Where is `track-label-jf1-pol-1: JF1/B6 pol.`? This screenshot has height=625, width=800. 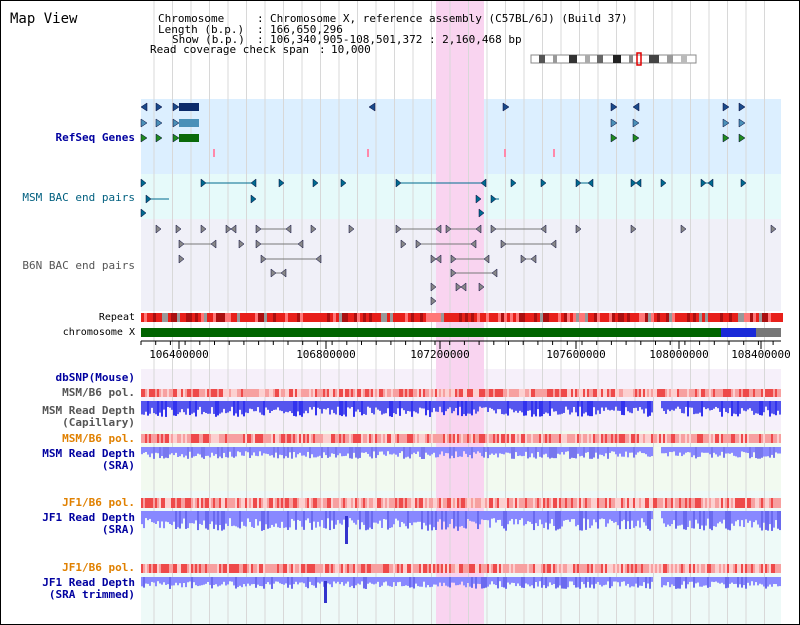
track-label-jf1-pol-1: JF1/B6 pol. is located at coordinates (98, 502).